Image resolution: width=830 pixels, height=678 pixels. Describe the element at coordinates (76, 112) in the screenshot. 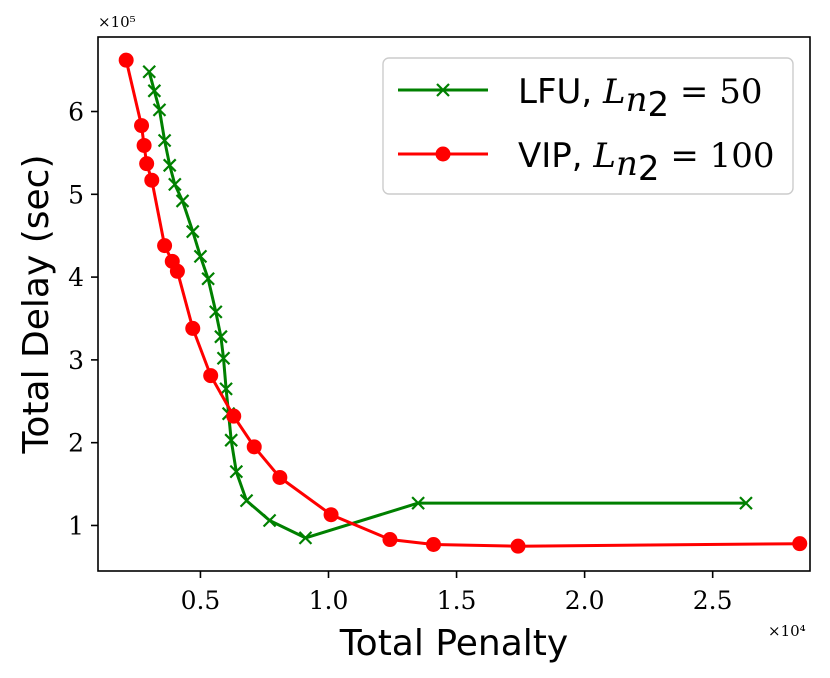

I see `y-tick-label: 6` at that location.